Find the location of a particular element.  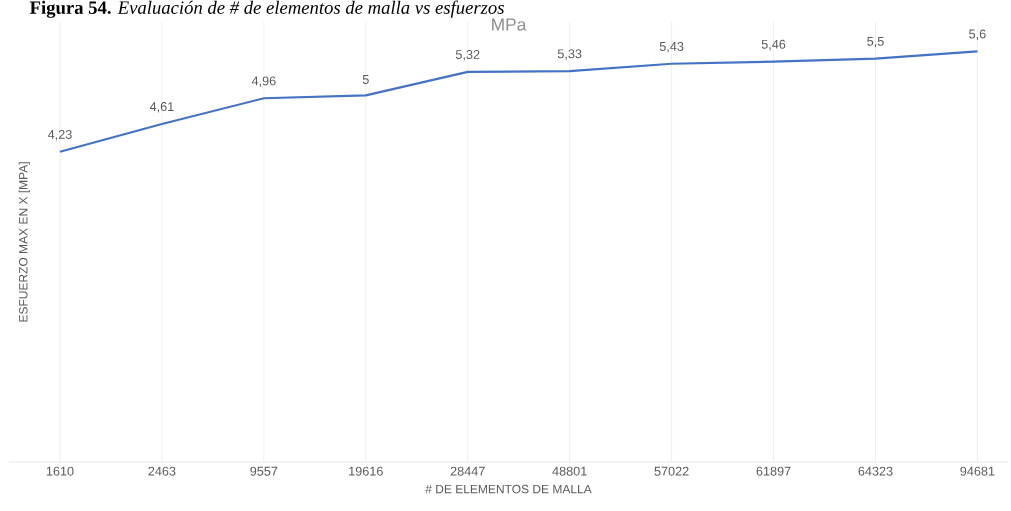

data-label: 5,43 is located at coordinates (671, 47).